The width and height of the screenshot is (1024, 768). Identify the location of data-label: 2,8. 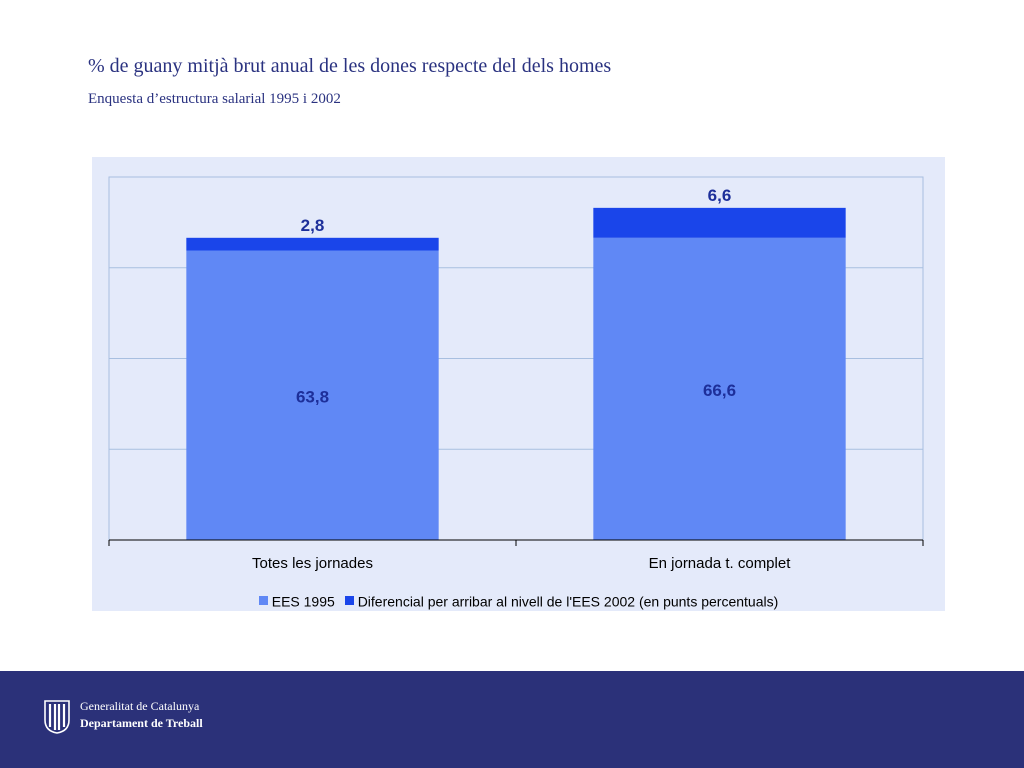
(313, 225).